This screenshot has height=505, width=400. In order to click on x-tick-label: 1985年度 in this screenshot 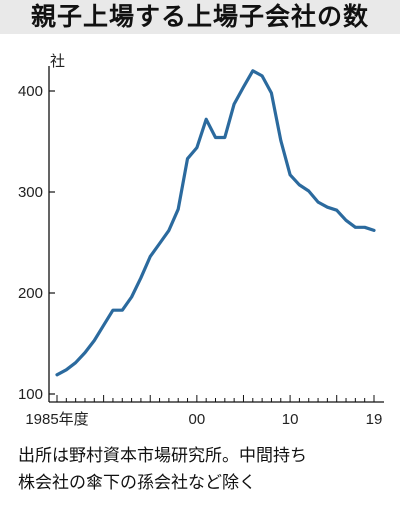, I will do `click(56, 419)`.